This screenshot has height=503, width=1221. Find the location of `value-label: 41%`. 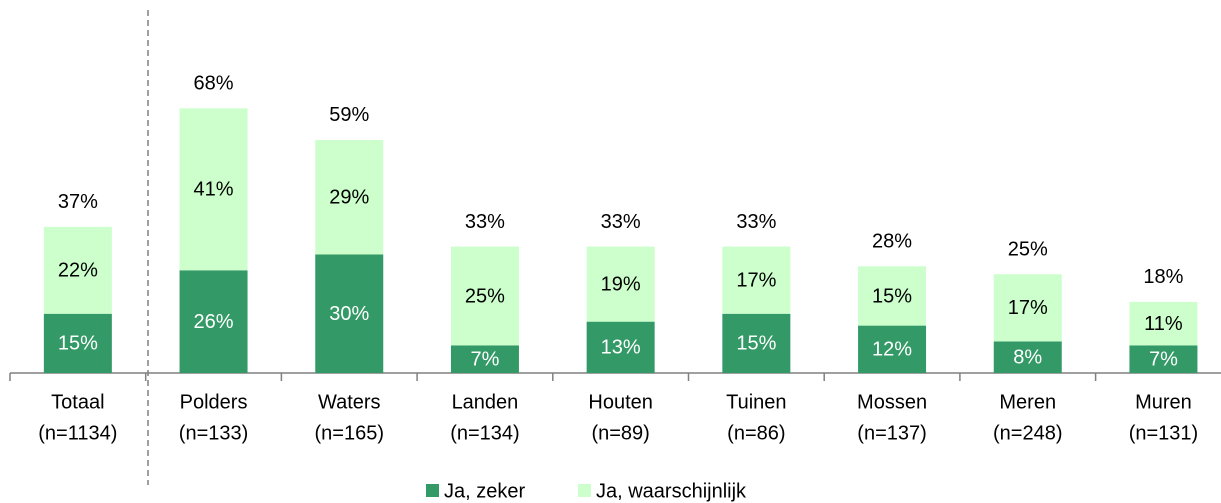

value-label: 41% is located at coordinates (214, 190).